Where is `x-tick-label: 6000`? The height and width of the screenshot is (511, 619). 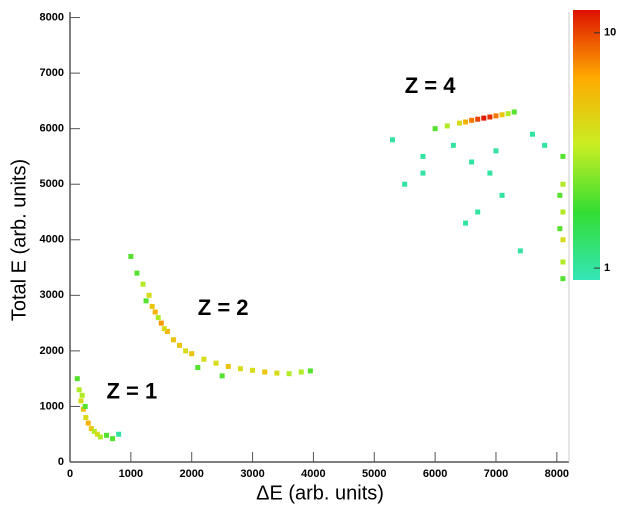 x-tick-label: 6000 is located at coordinates (435, 474).